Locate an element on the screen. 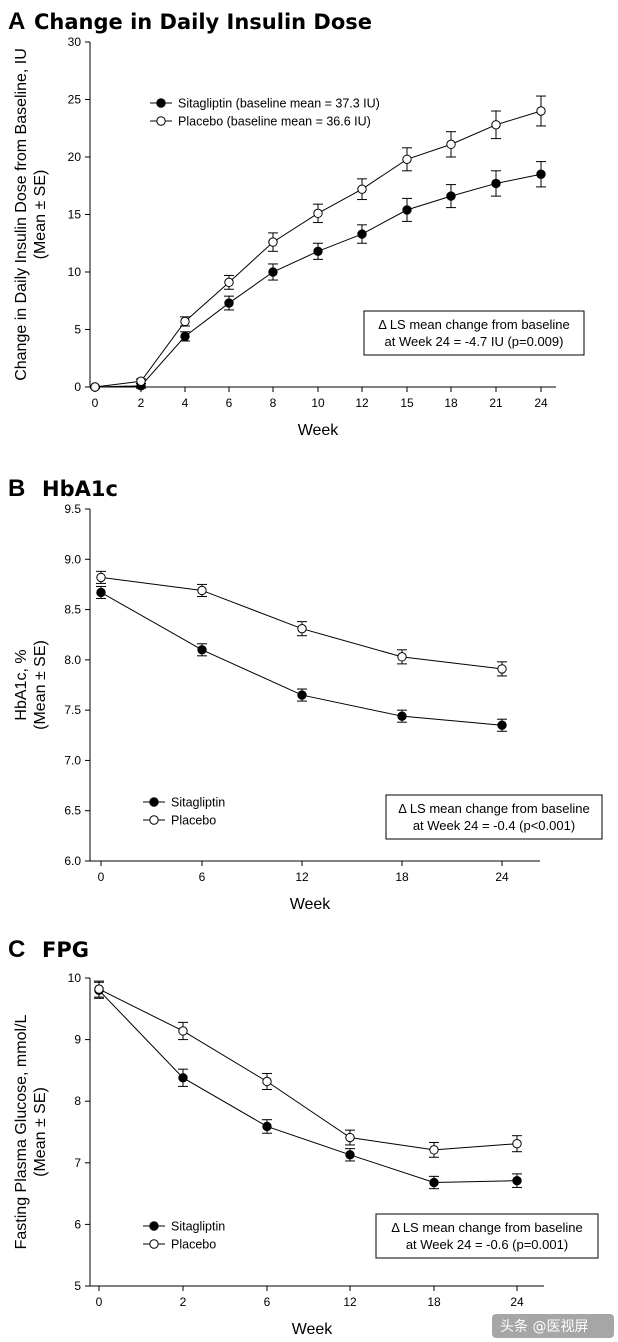  panel-c-x-axis-title: Week is located at coordinates (313, 1329).